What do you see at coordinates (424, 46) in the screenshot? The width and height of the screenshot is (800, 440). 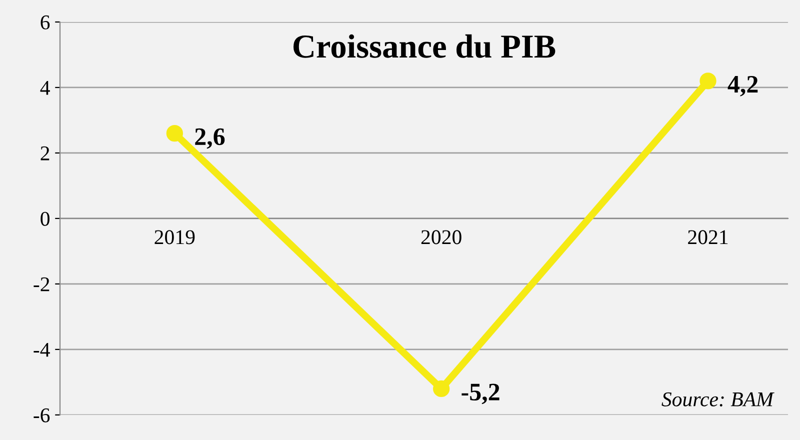 I see `chart-title: Croissance du PIB` at bounding box center [424, 46].